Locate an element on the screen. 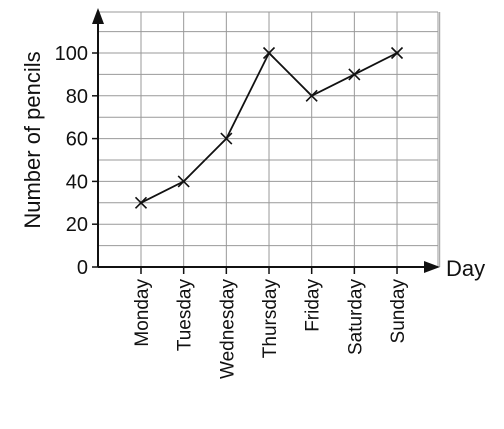 This screenshot has width=504, height=429. y-tick-label: 60 is located at coordinates (77, 140).